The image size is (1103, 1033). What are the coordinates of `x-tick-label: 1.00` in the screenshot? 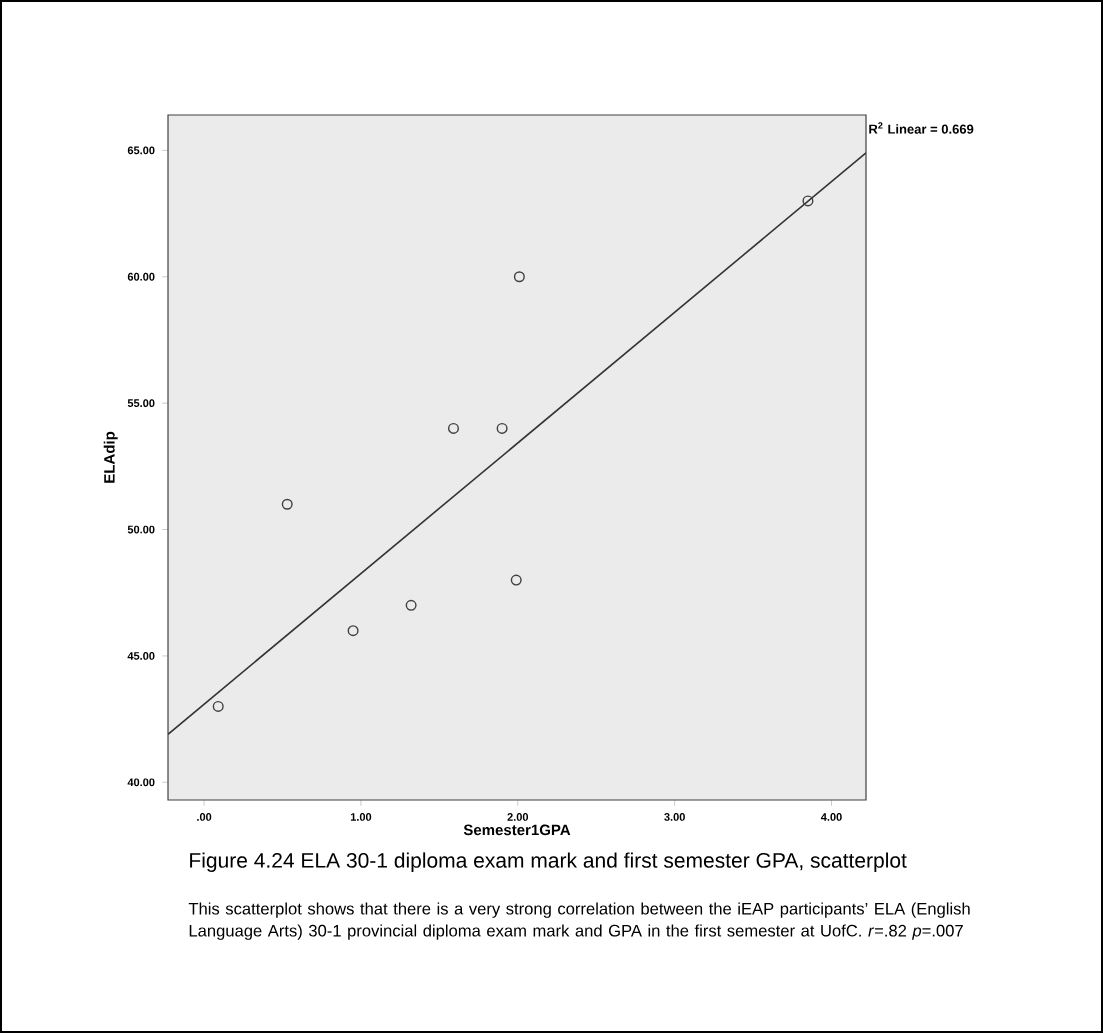 It's located at (361, 817).